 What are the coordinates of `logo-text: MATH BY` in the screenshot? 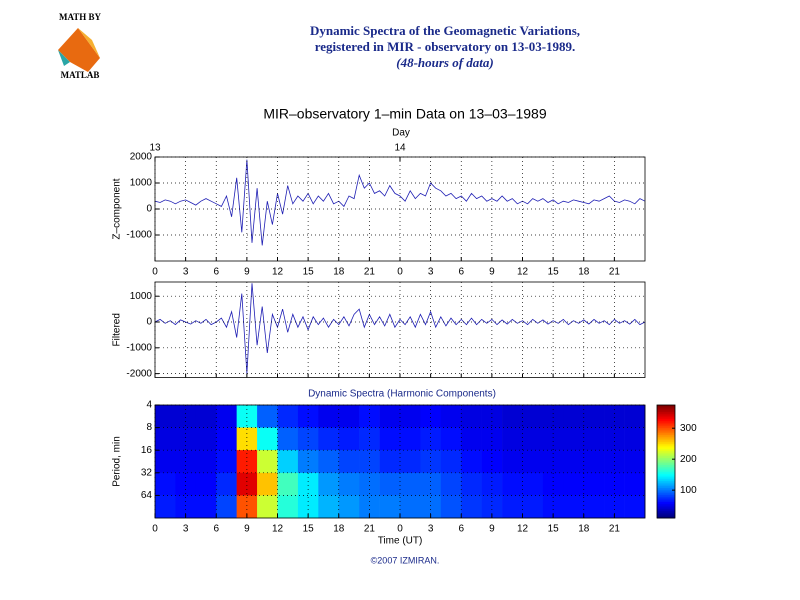 It's located at (80, 17).